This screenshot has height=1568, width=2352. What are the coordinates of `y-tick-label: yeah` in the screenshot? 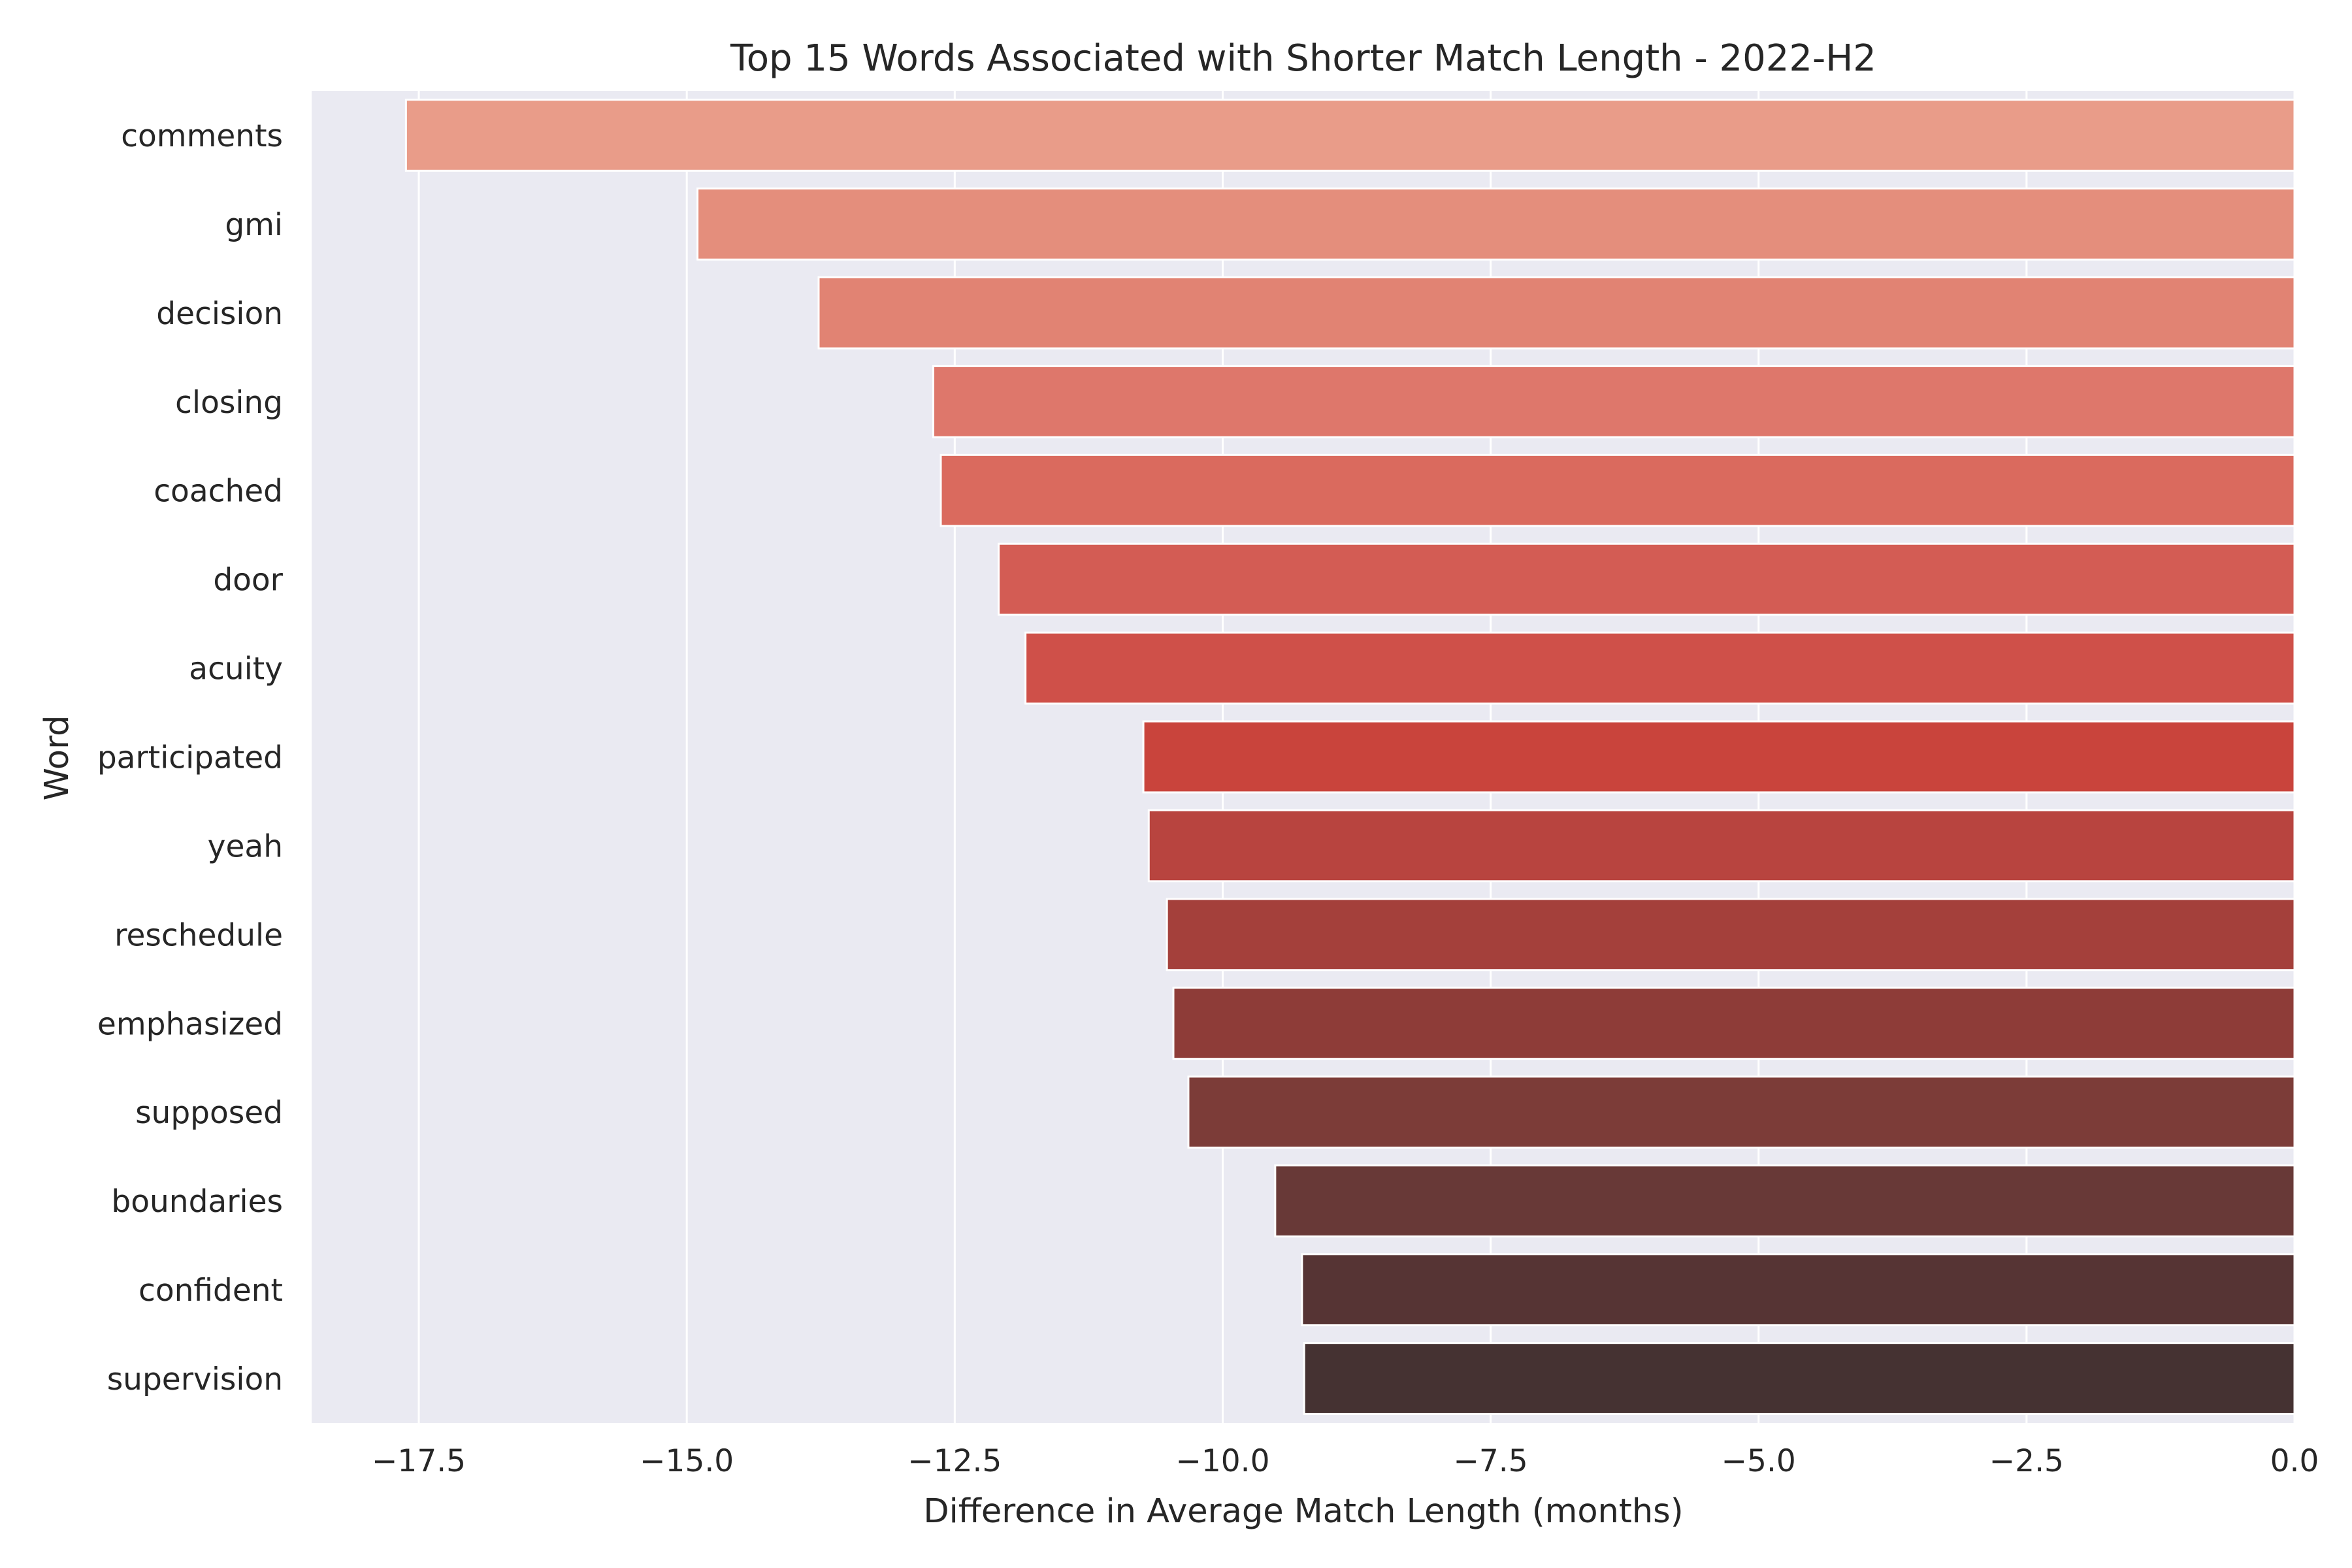 It's located at (245, 846).